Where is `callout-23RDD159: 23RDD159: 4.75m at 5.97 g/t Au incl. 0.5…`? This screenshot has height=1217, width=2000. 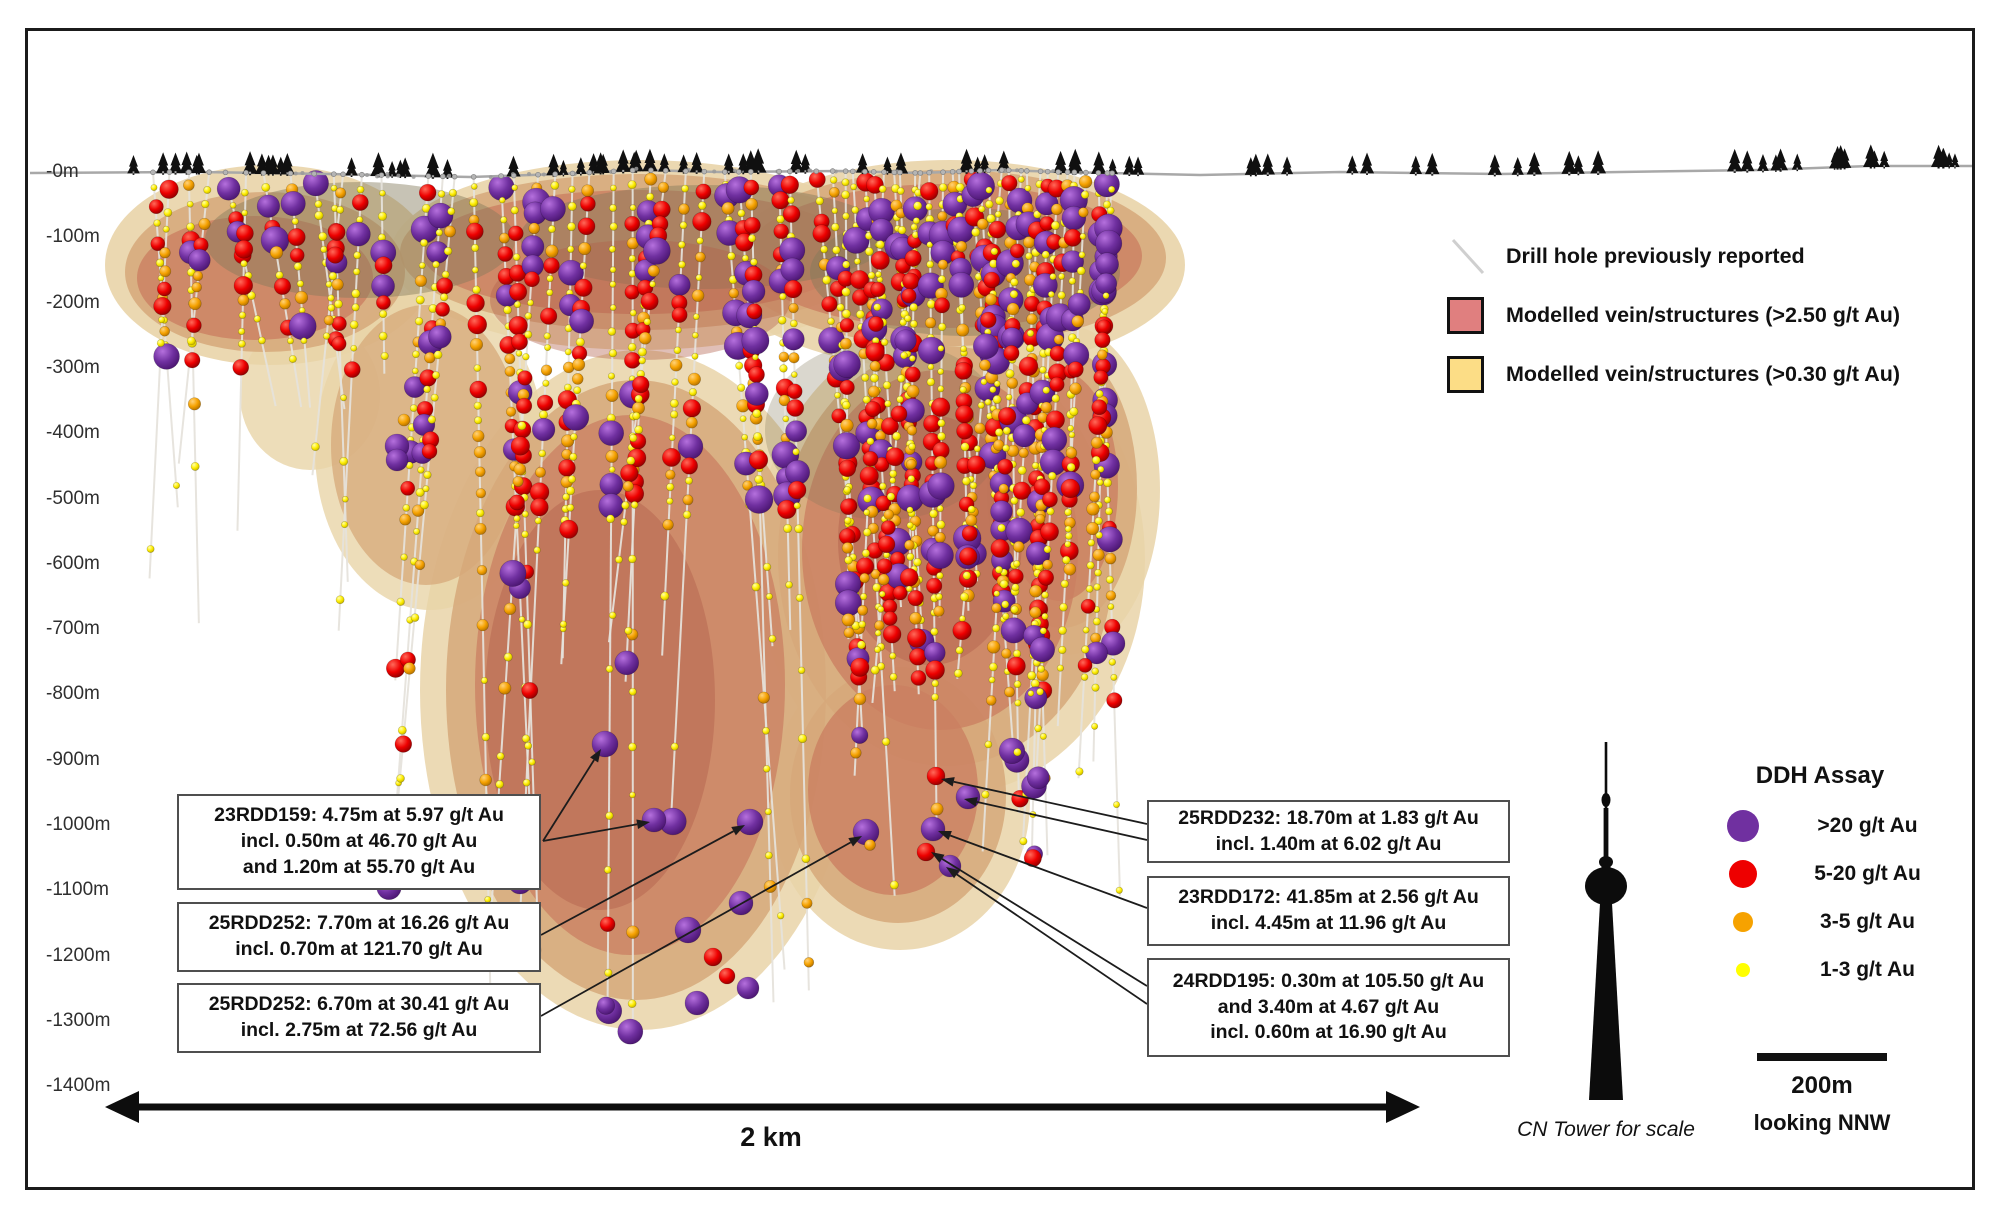 callout-23RDD159: 23RDD159: 4.75m at 5.97 g/t Au incl. 0.5… is located at coordinates (359, 842).